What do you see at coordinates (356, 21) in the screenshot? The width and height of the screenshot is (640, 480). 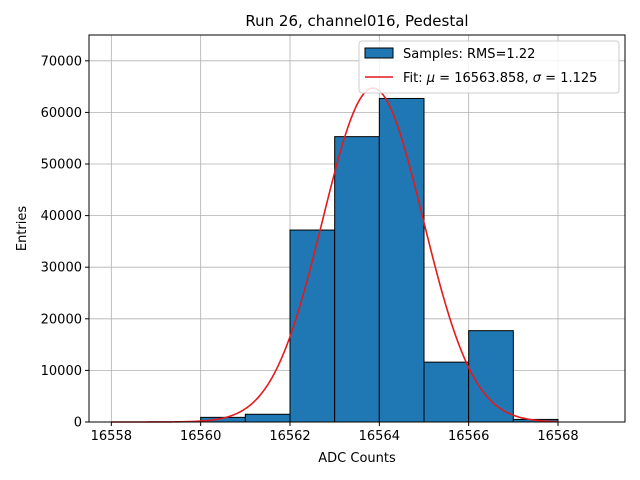 I see `chart-title: Run 26, channel016, Pedestal` at bounding box center [356, 21].